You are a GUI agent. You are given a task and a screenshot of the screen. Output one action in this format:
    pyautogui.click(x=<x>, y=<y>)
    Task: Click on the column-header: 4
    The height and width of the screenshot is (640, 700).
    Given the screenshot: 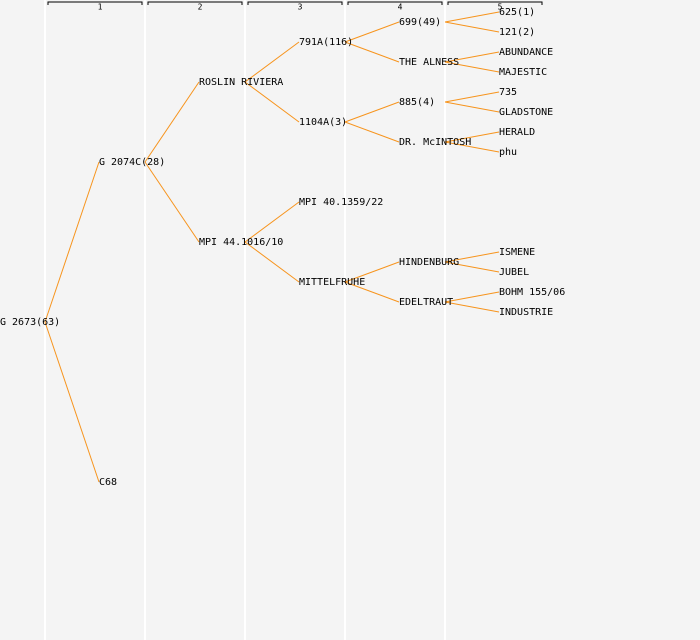 What is the action you would take?
    pyautogui.click(x=400, y=7)
    